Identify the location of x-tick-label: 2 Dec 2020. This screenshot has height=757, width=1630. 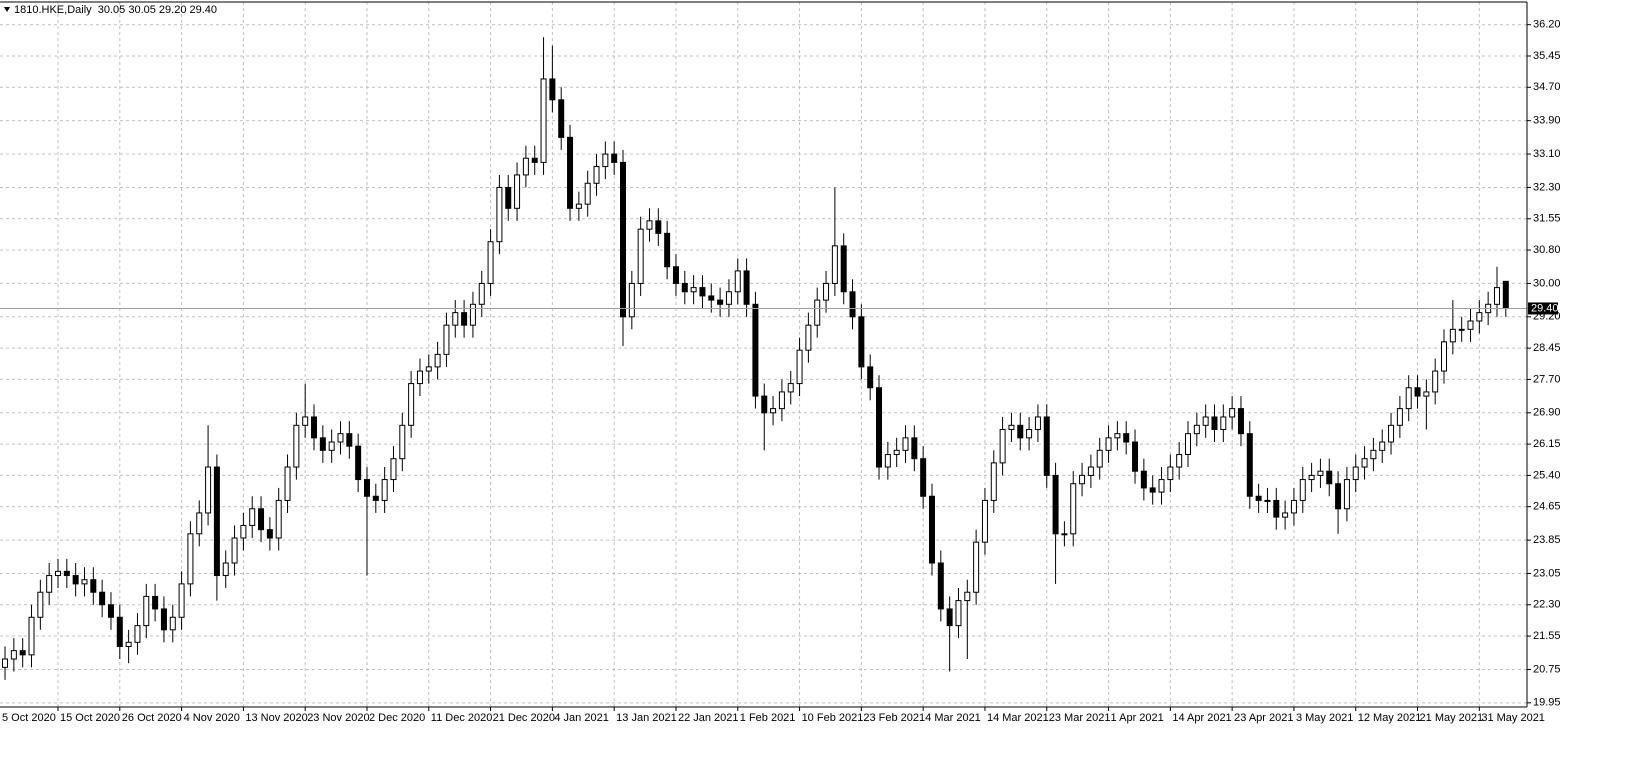
(397, 718).